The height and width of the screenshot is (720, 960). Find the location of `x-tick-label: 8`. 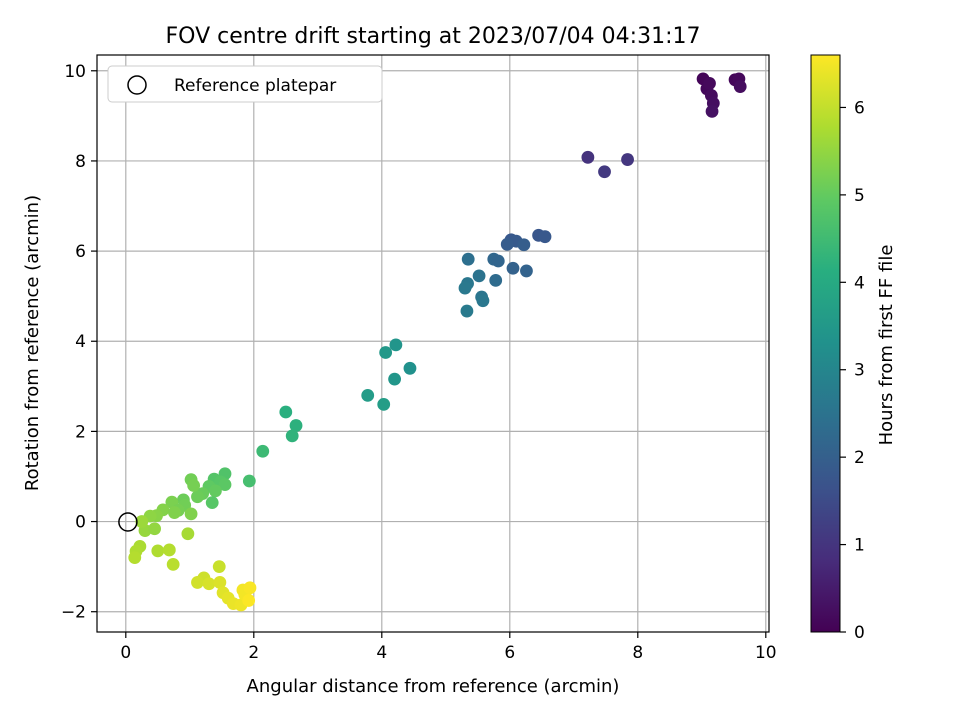

x-tick-label: 8 is located at coordinates (637, 653).